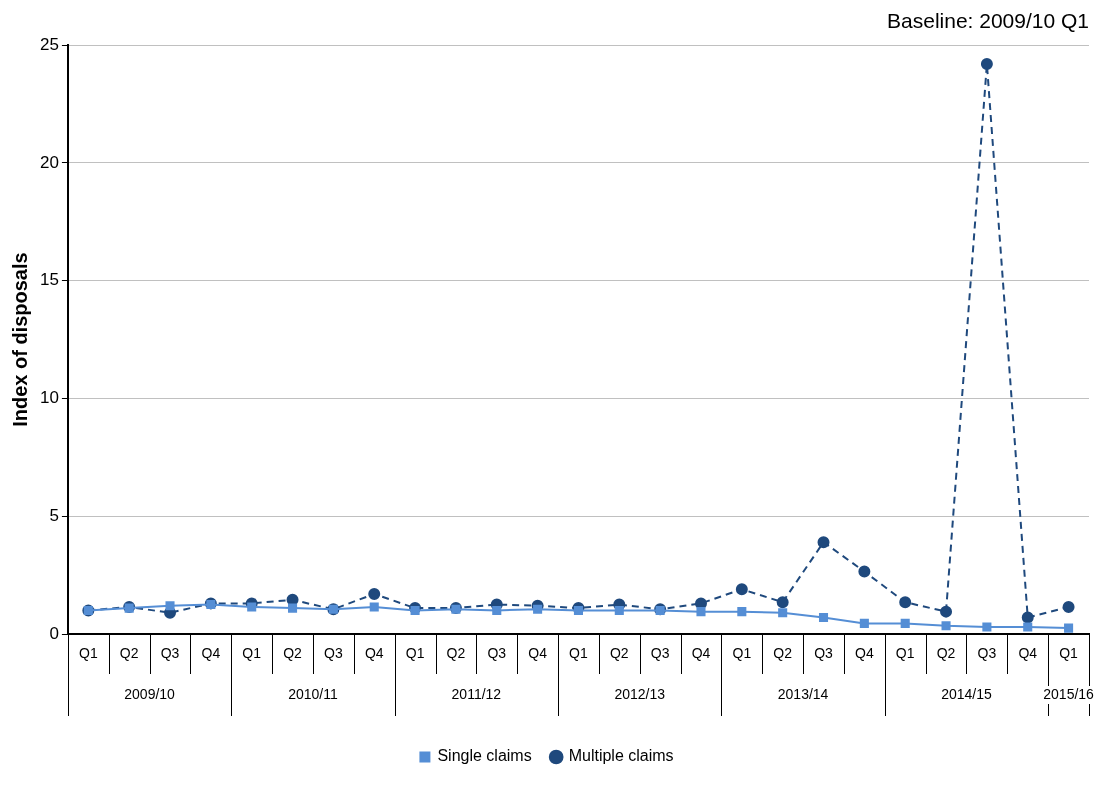 The width and height of the screenshot is (1097, 785). What do you see at coordinates (150, 693) in the screenshot?
I see `text: 2009/10` at bounding box center [150, 693].